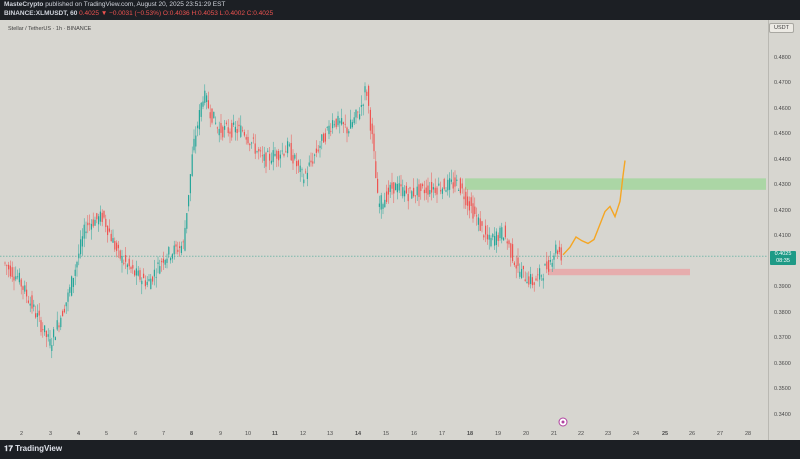  Describe the element at coordinates (782, 134) in the screenshot. I see `price-tick-label: 0.4500` at that location.